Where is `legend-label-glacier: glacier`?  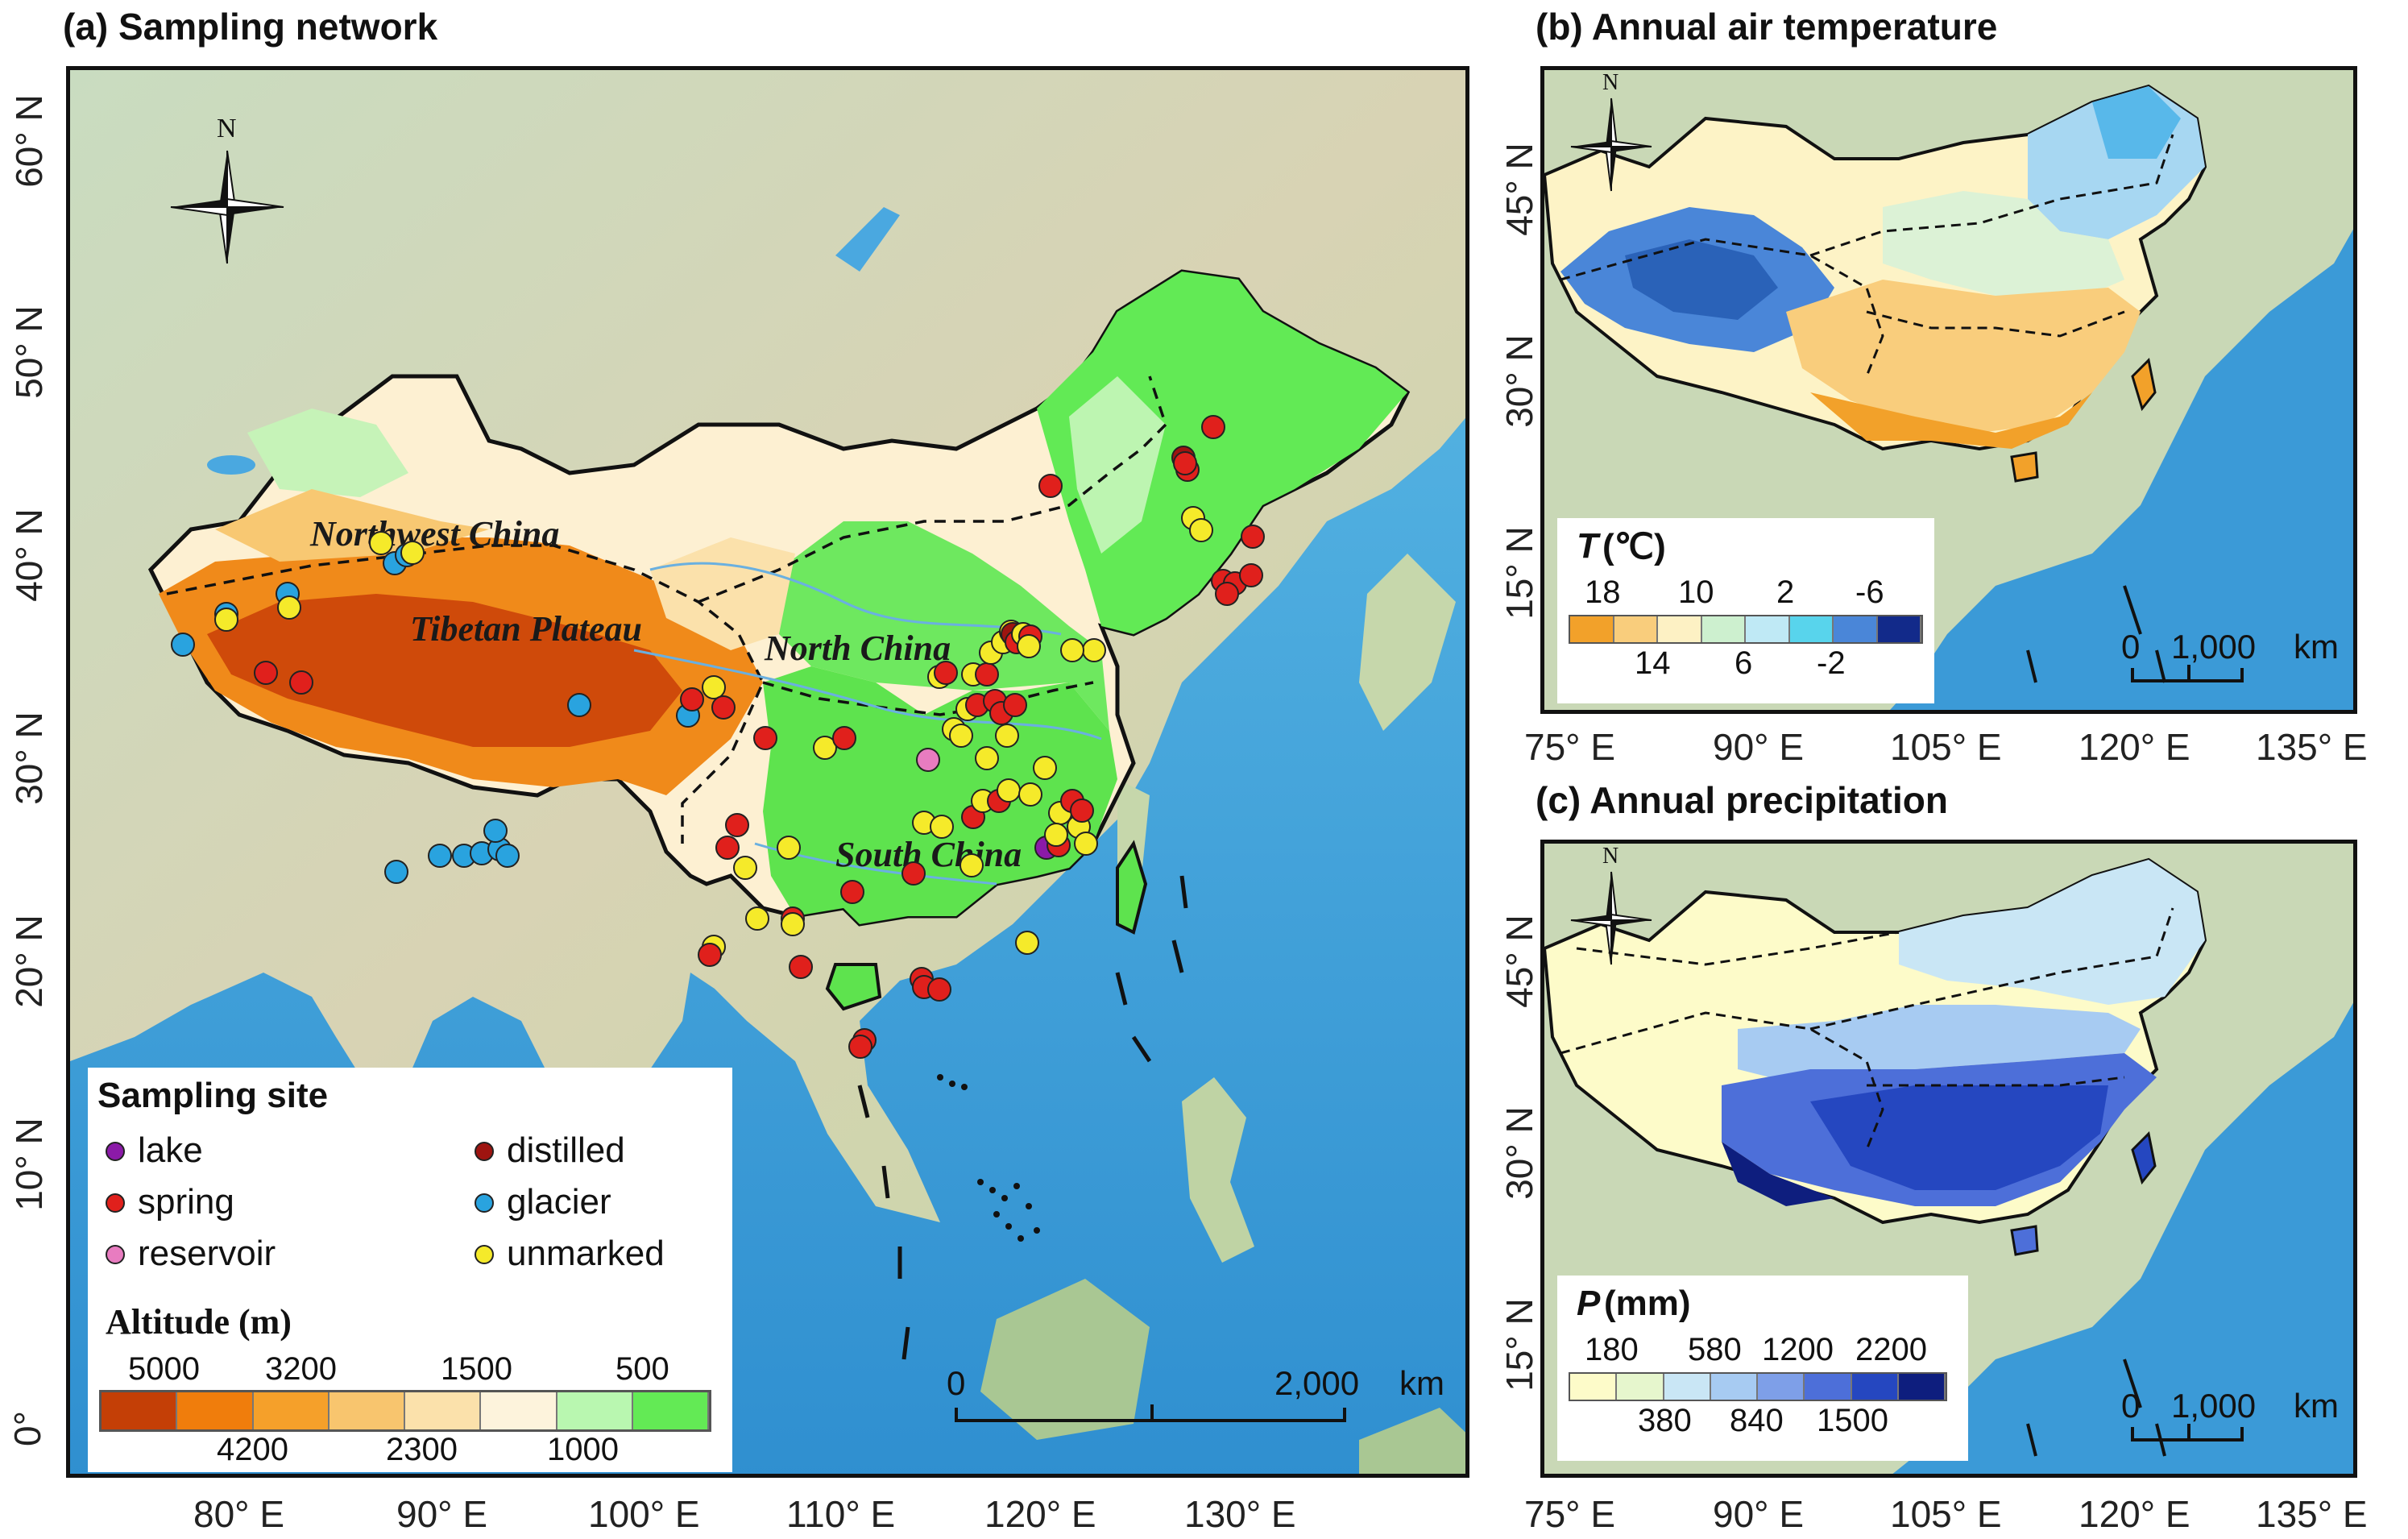 legend-label-glacier: glacier is located at coordinates (559, 1202).